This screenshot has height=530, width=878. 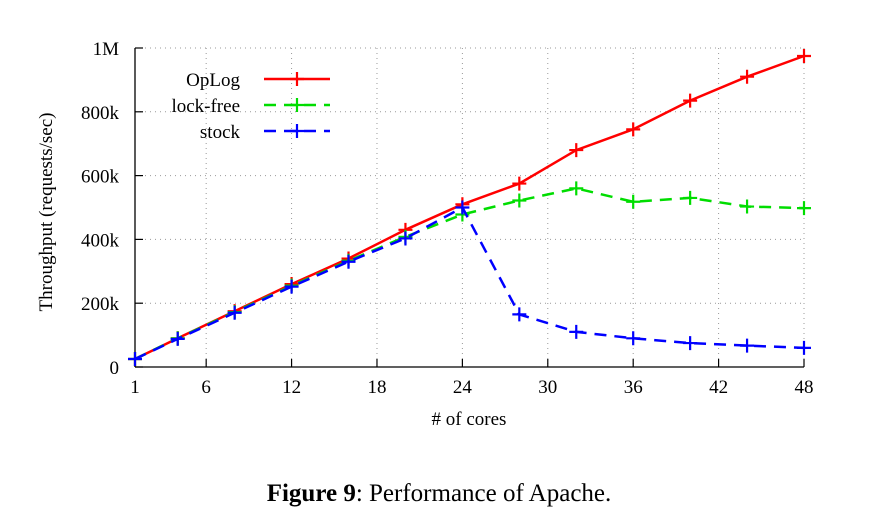 What do you see at coordinates (804, 387) in the screenshot?
I see `x-tick-label: 48` at bounding box center [804, 387].